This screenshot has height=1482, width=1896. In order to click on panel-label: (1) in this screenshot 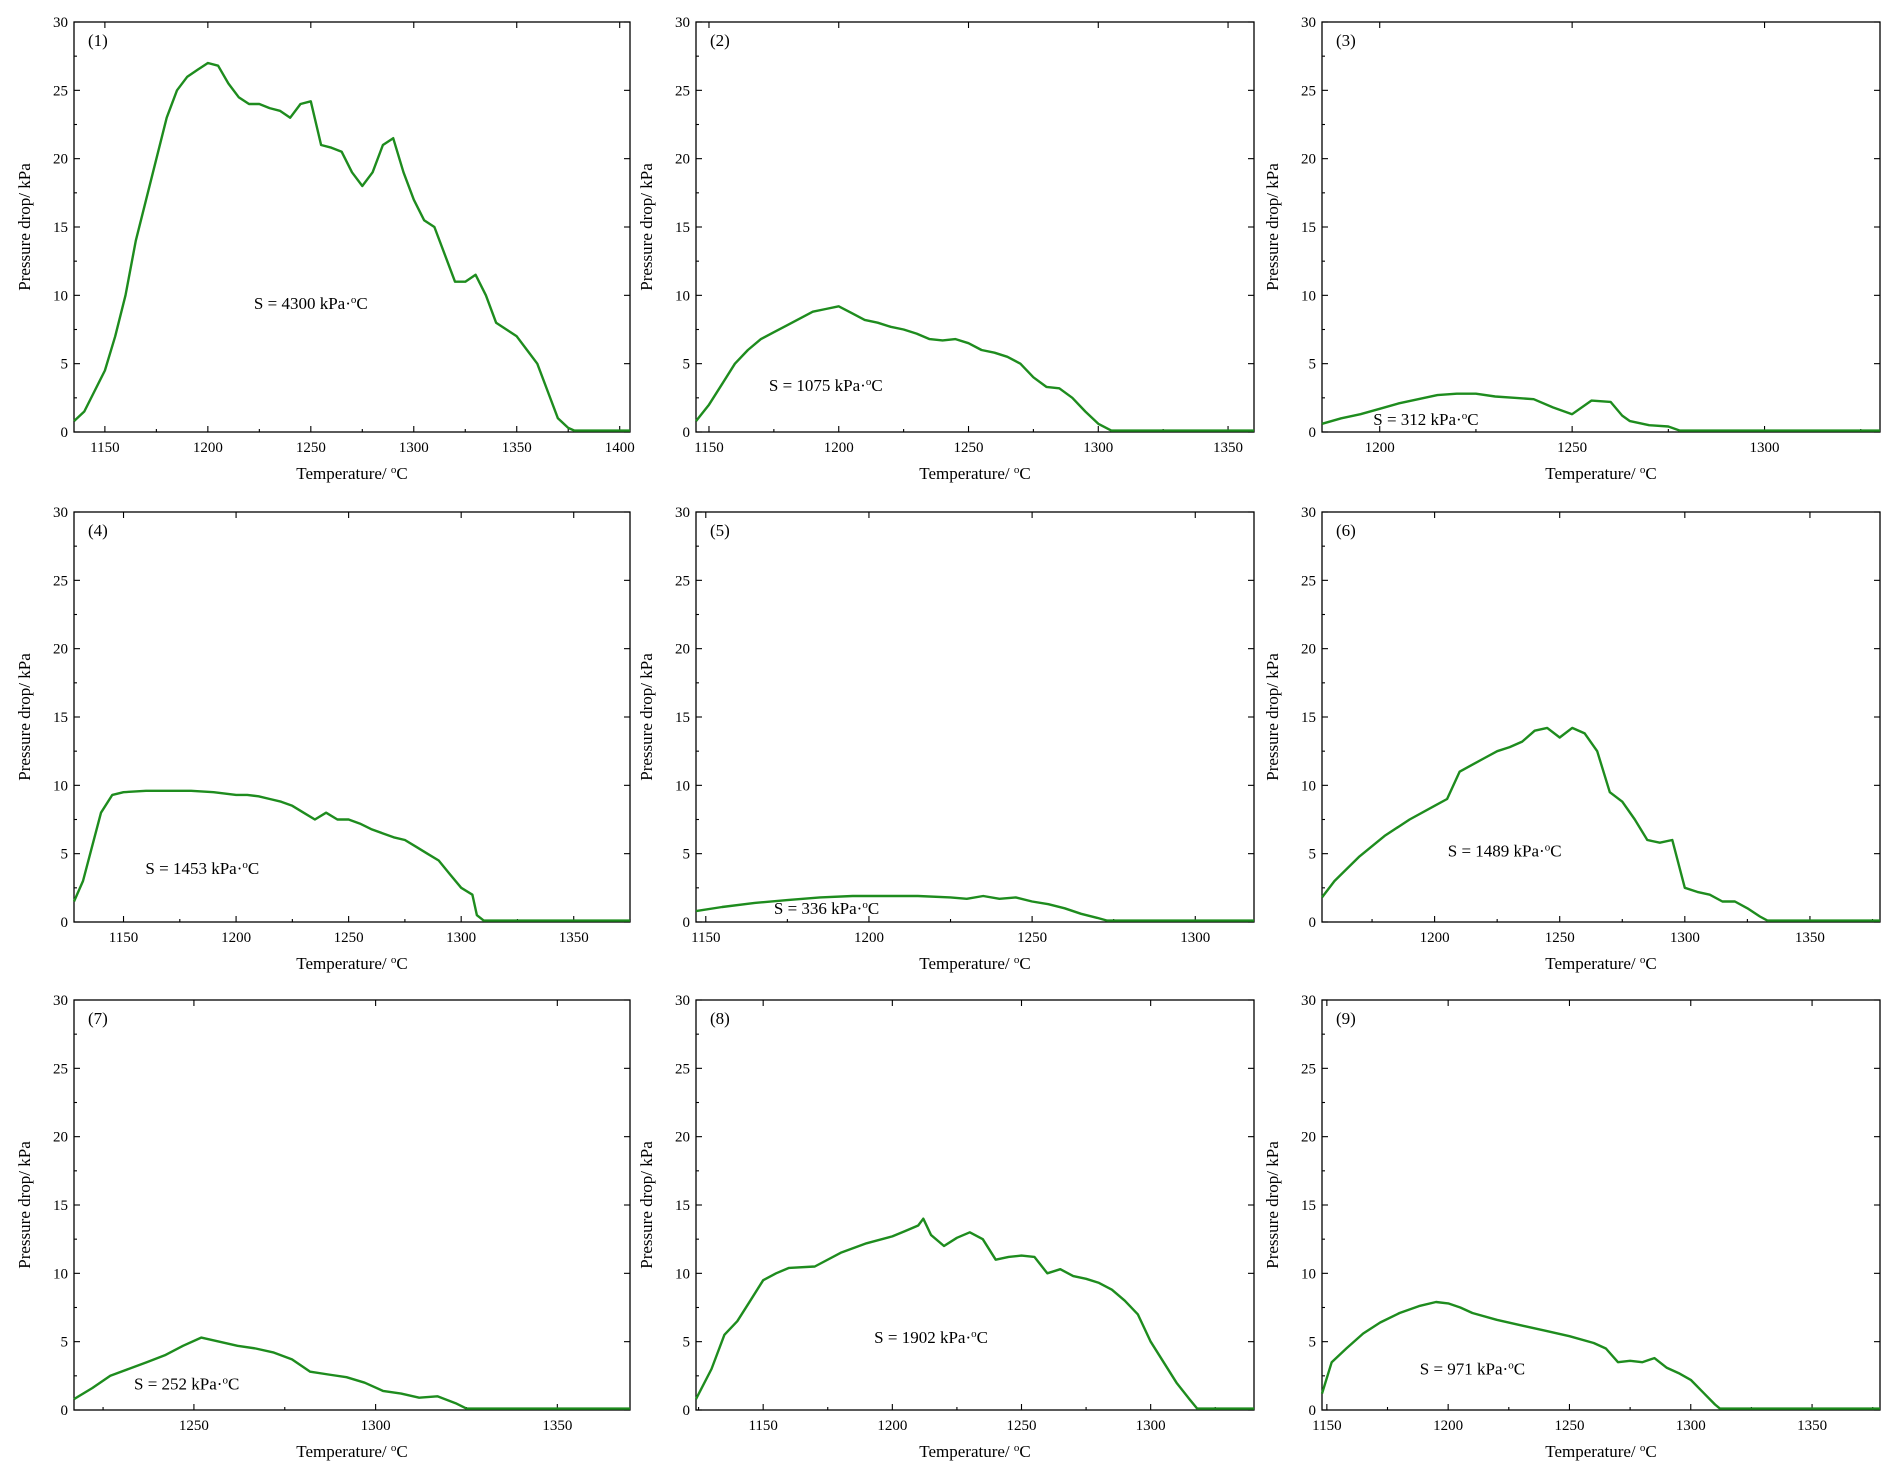, I will do `click(98, 40)`.